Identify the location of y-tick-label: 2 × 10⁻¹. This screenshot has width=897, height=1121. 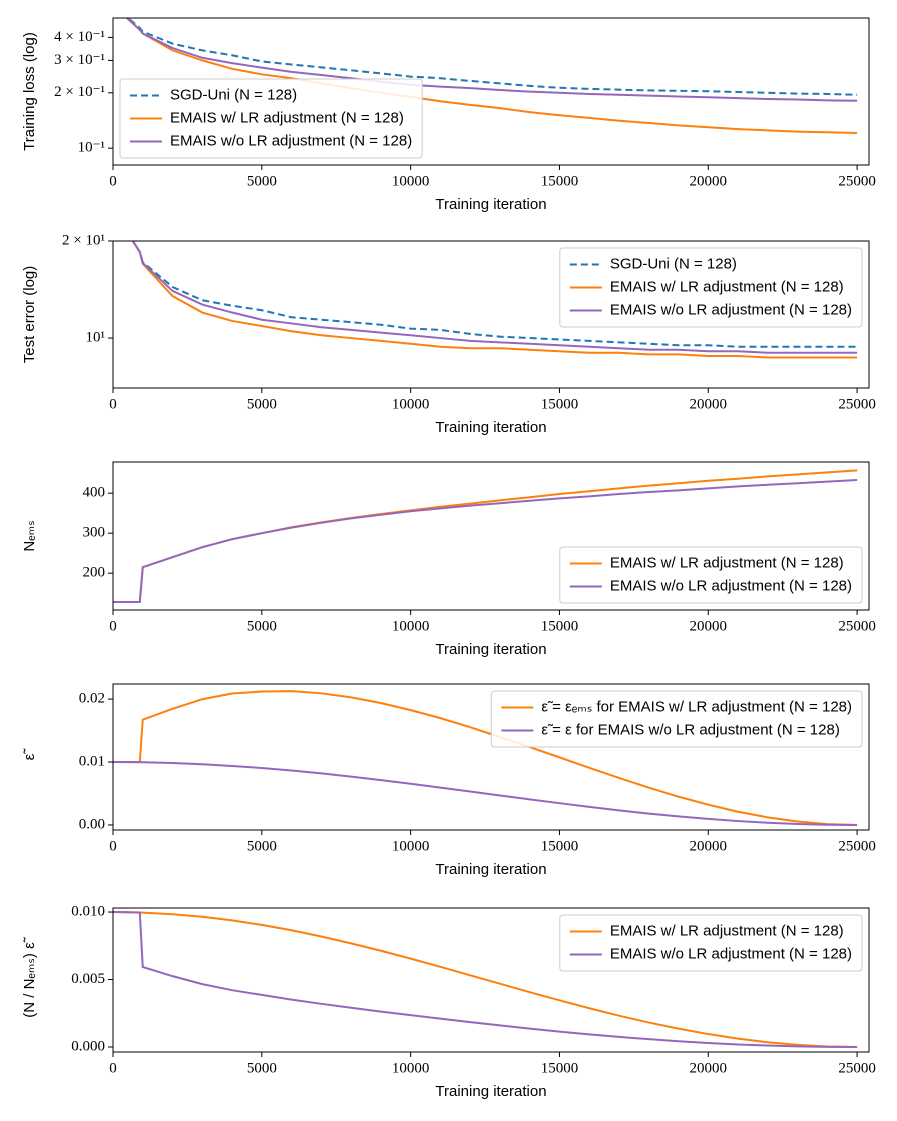
(79, 92).